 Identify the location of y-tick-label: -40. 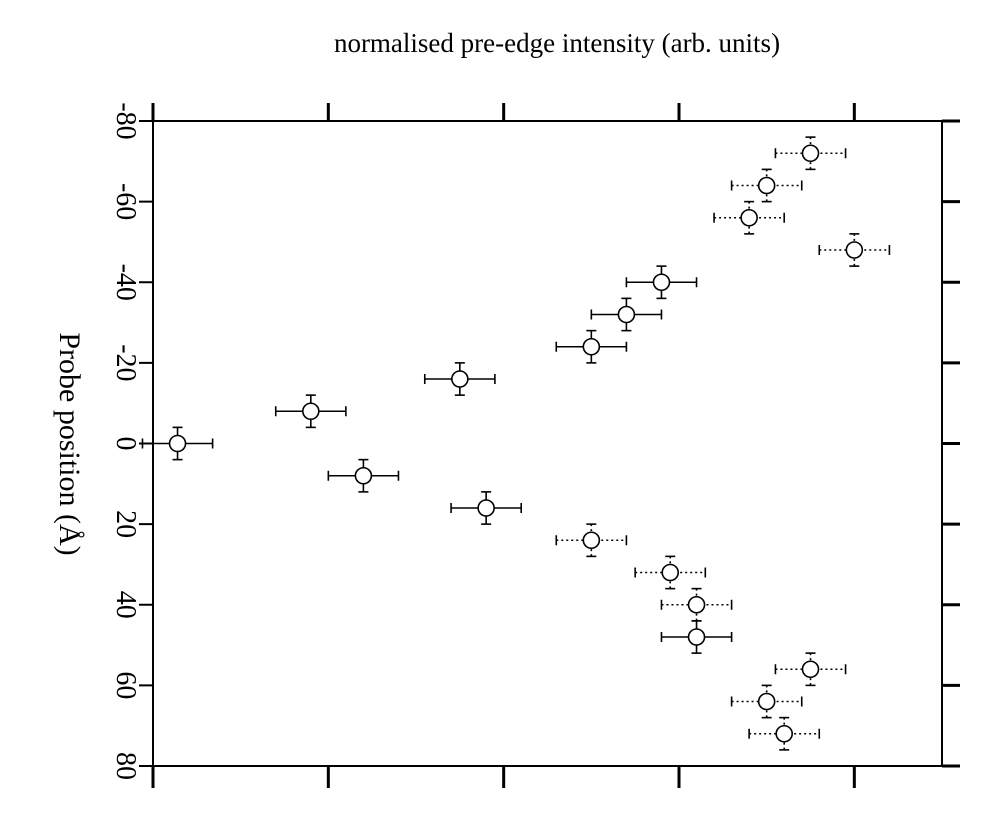
(125, 282).